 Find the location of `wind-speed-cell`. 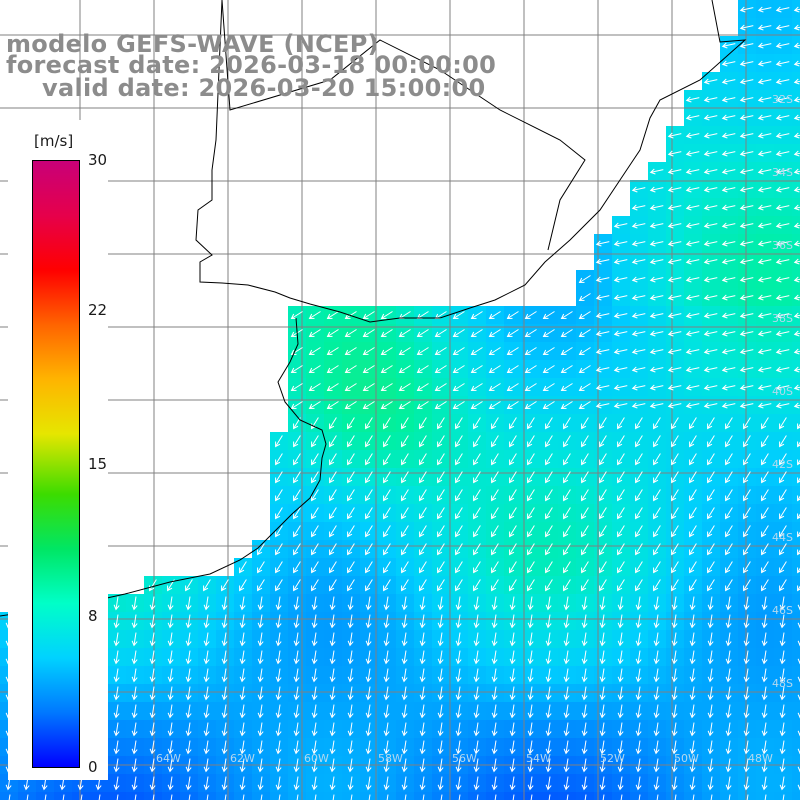

wind-speed-cell is located at coordinates (796, 441).